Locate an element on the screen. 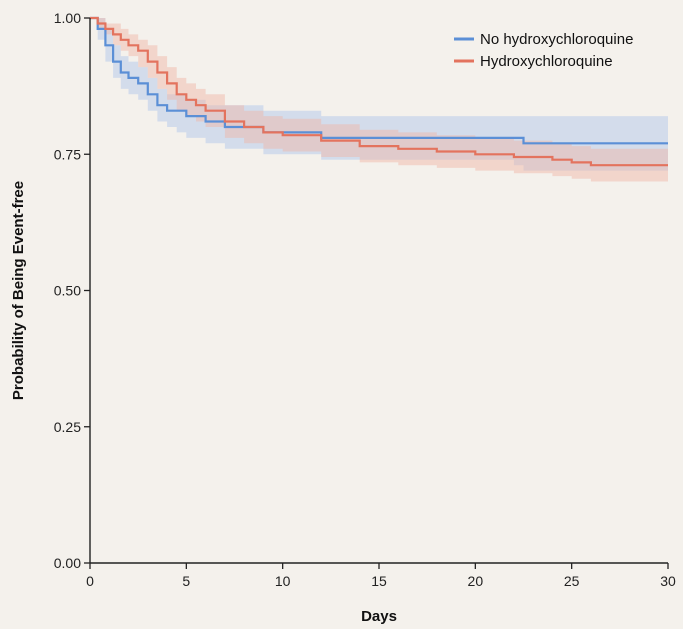 The image size is (683, 629). x-tick-label: 0 is located at coordinates (90, 581).